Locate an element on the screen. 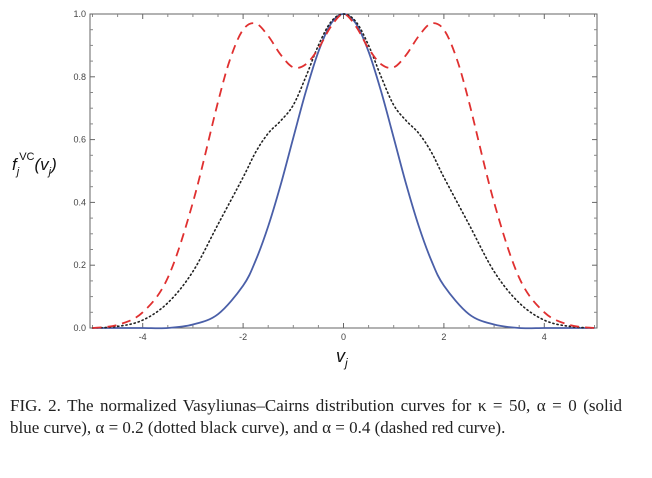 The height and width of the screenshot is (478, 652). x-tick-label: 0 is located at coordinates (343, 337).